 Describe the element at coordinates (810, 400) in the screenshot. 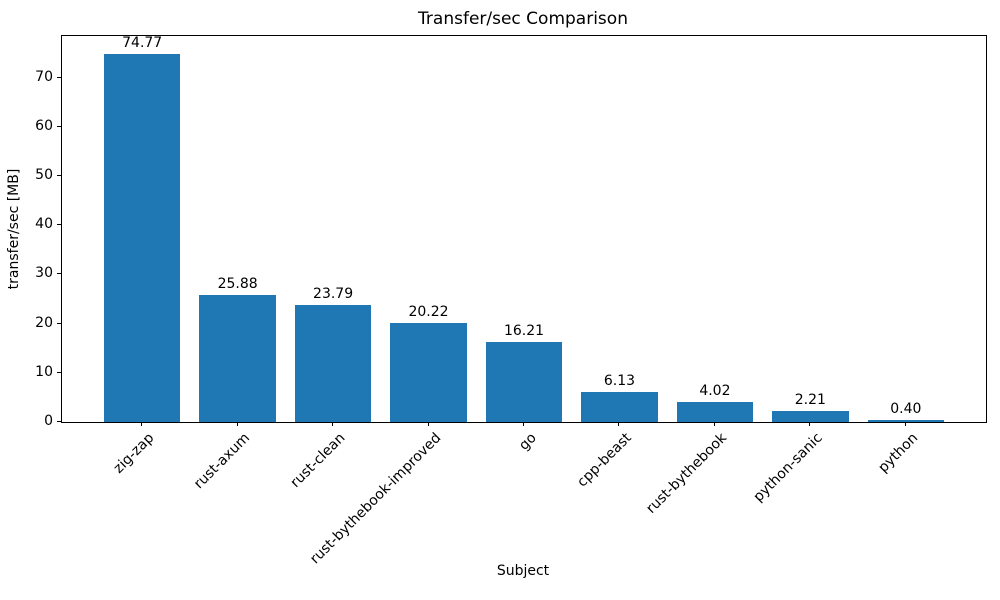

I see `bar-value-label: 2.21` at that location.